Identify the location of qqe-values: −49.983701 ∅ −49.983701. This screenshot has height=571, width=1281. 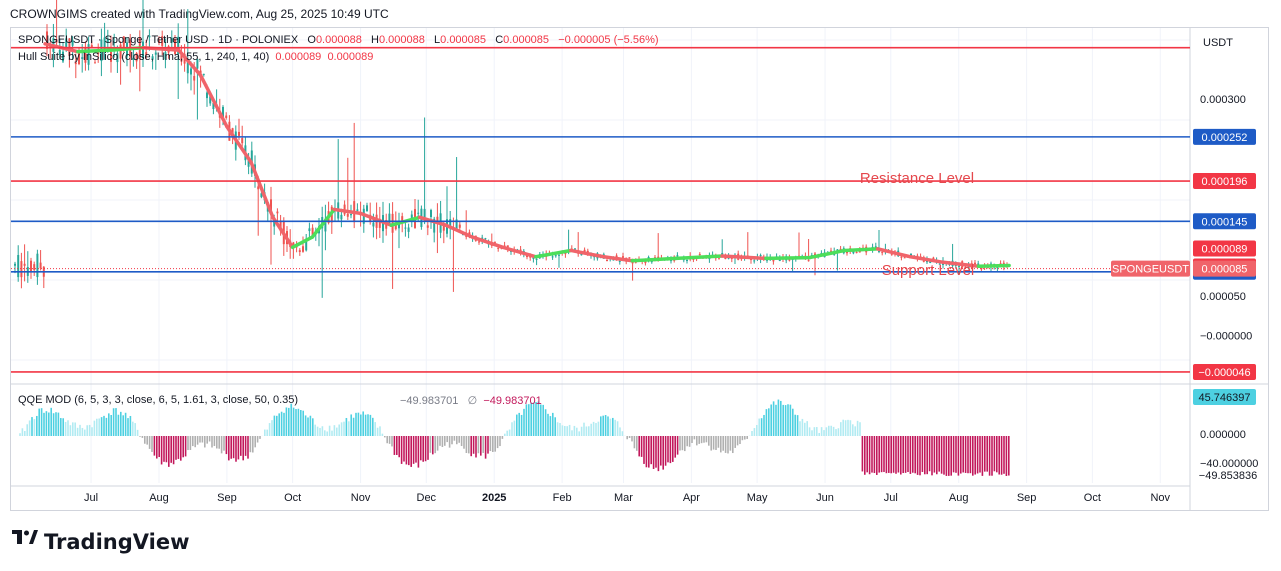
(471, 400).